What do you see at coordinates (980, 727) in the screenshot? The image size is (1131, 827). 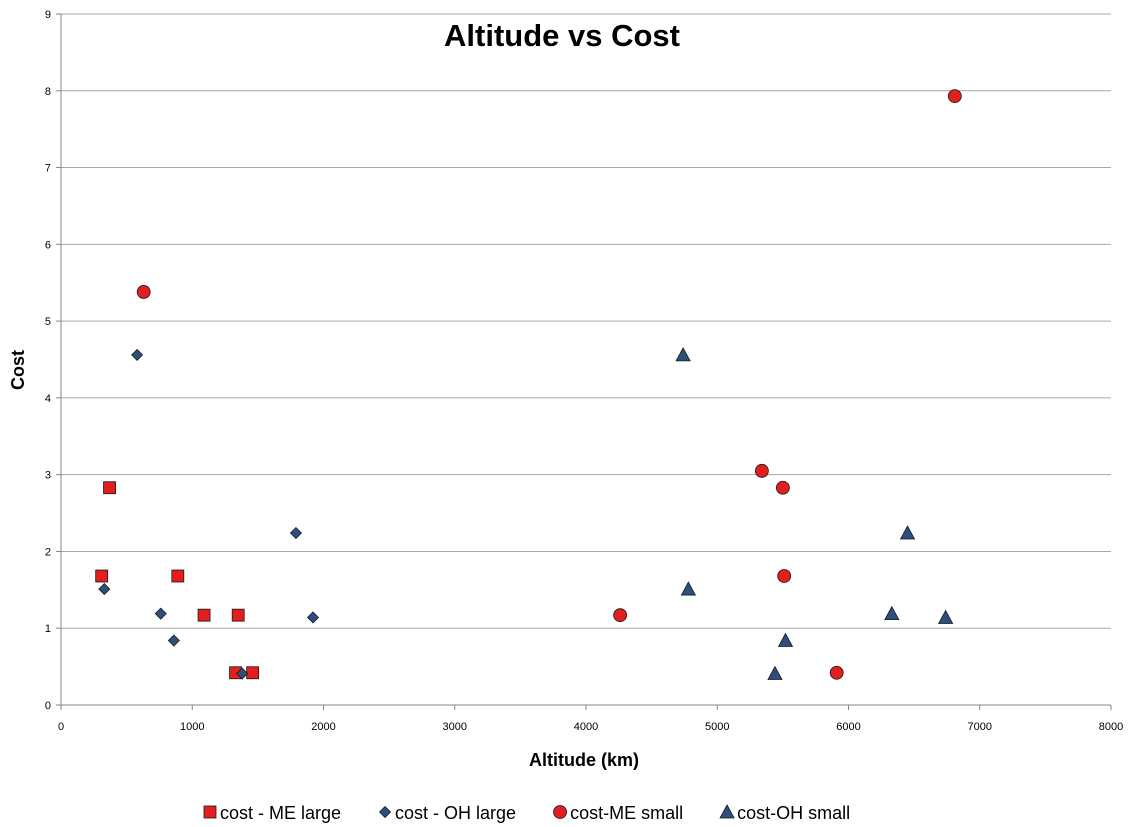 I see `x-tick-label: 7000` at bounding box center [980, 727].